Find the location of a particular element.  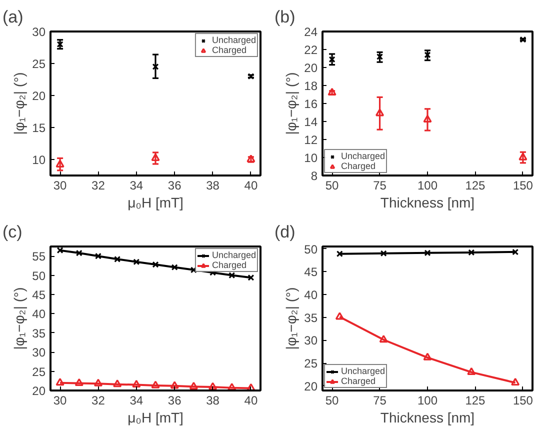

chart-title: (b) is located at coordinates (285, 17).